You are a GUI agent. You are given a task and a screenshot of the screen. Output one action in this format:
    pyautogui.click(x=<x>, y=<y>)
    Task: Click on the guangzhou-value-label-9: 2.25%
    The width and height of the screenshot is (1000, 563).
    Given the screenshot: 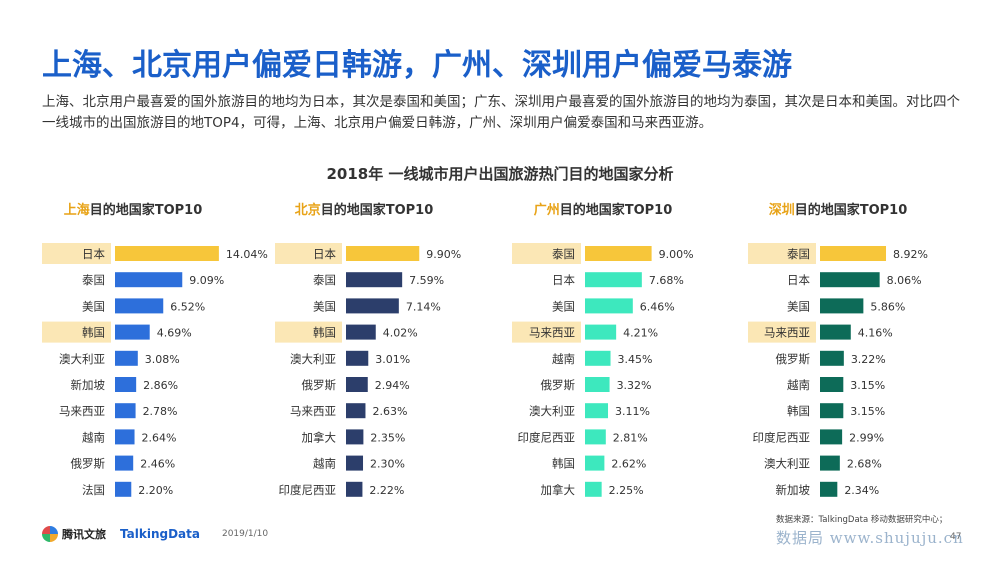 What is the action you would take?
    pyautogui.click(x=626, y=490)
    